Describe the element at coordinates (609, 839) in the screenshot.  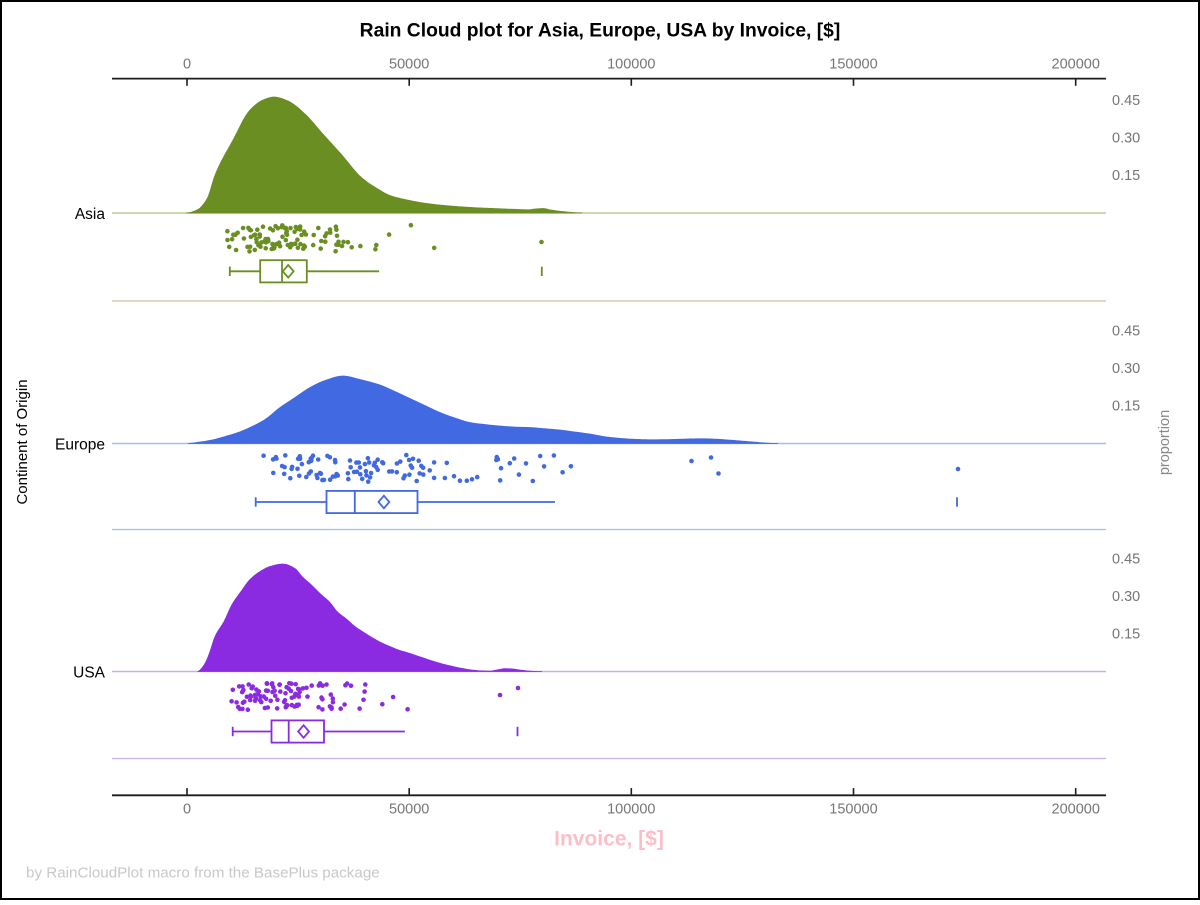
I see `svg-text: Invoice, [$]` at that location.